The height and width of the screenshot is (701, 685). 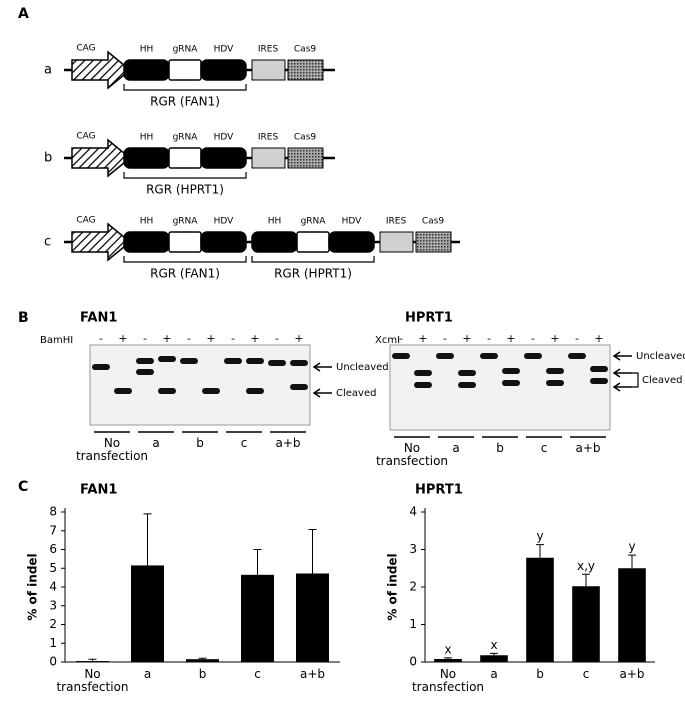 What do you see at coordinates (257, 674) in the screenshot?
I see `x-tick-label: c` at bounding box center [257, 674].